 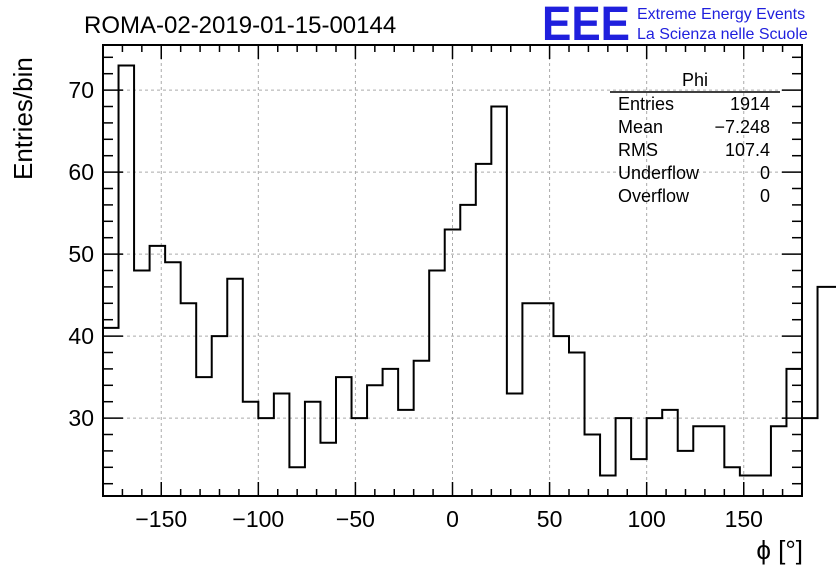 I want to click on y-tick-label: 50, so click(x=81, y=254).